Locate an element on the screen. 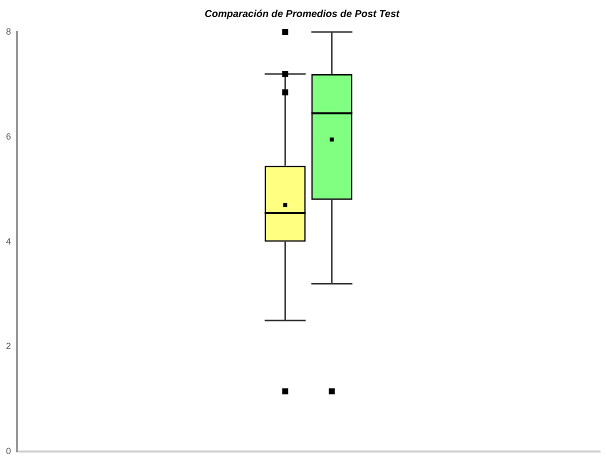 This screenshot has width=606, height=459. y-tick-label: 2 is located at coordinates (9, 346).